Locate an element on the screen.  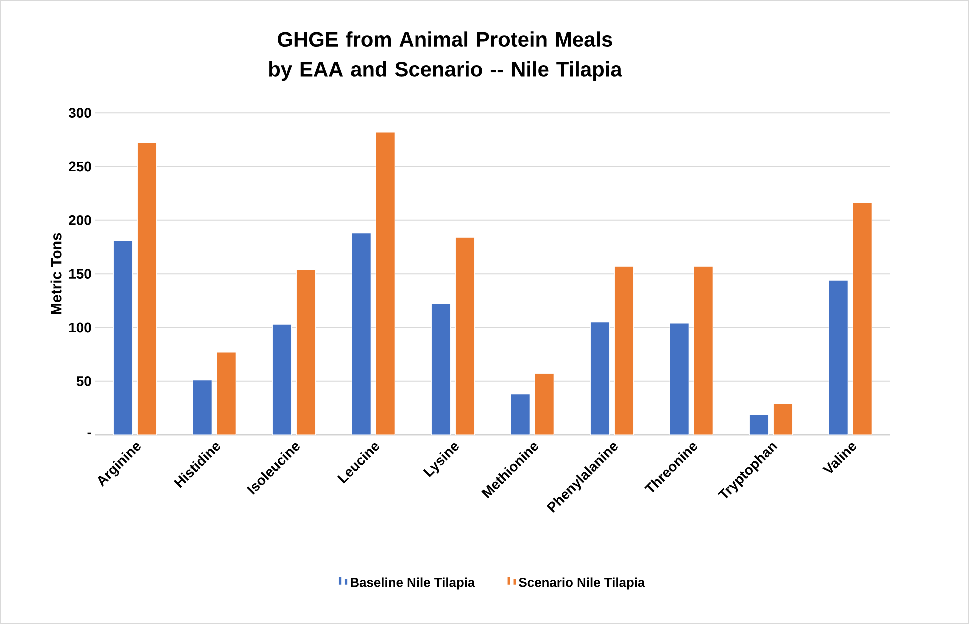
y-tick-label: 200 is located at coordinates (80, 220).